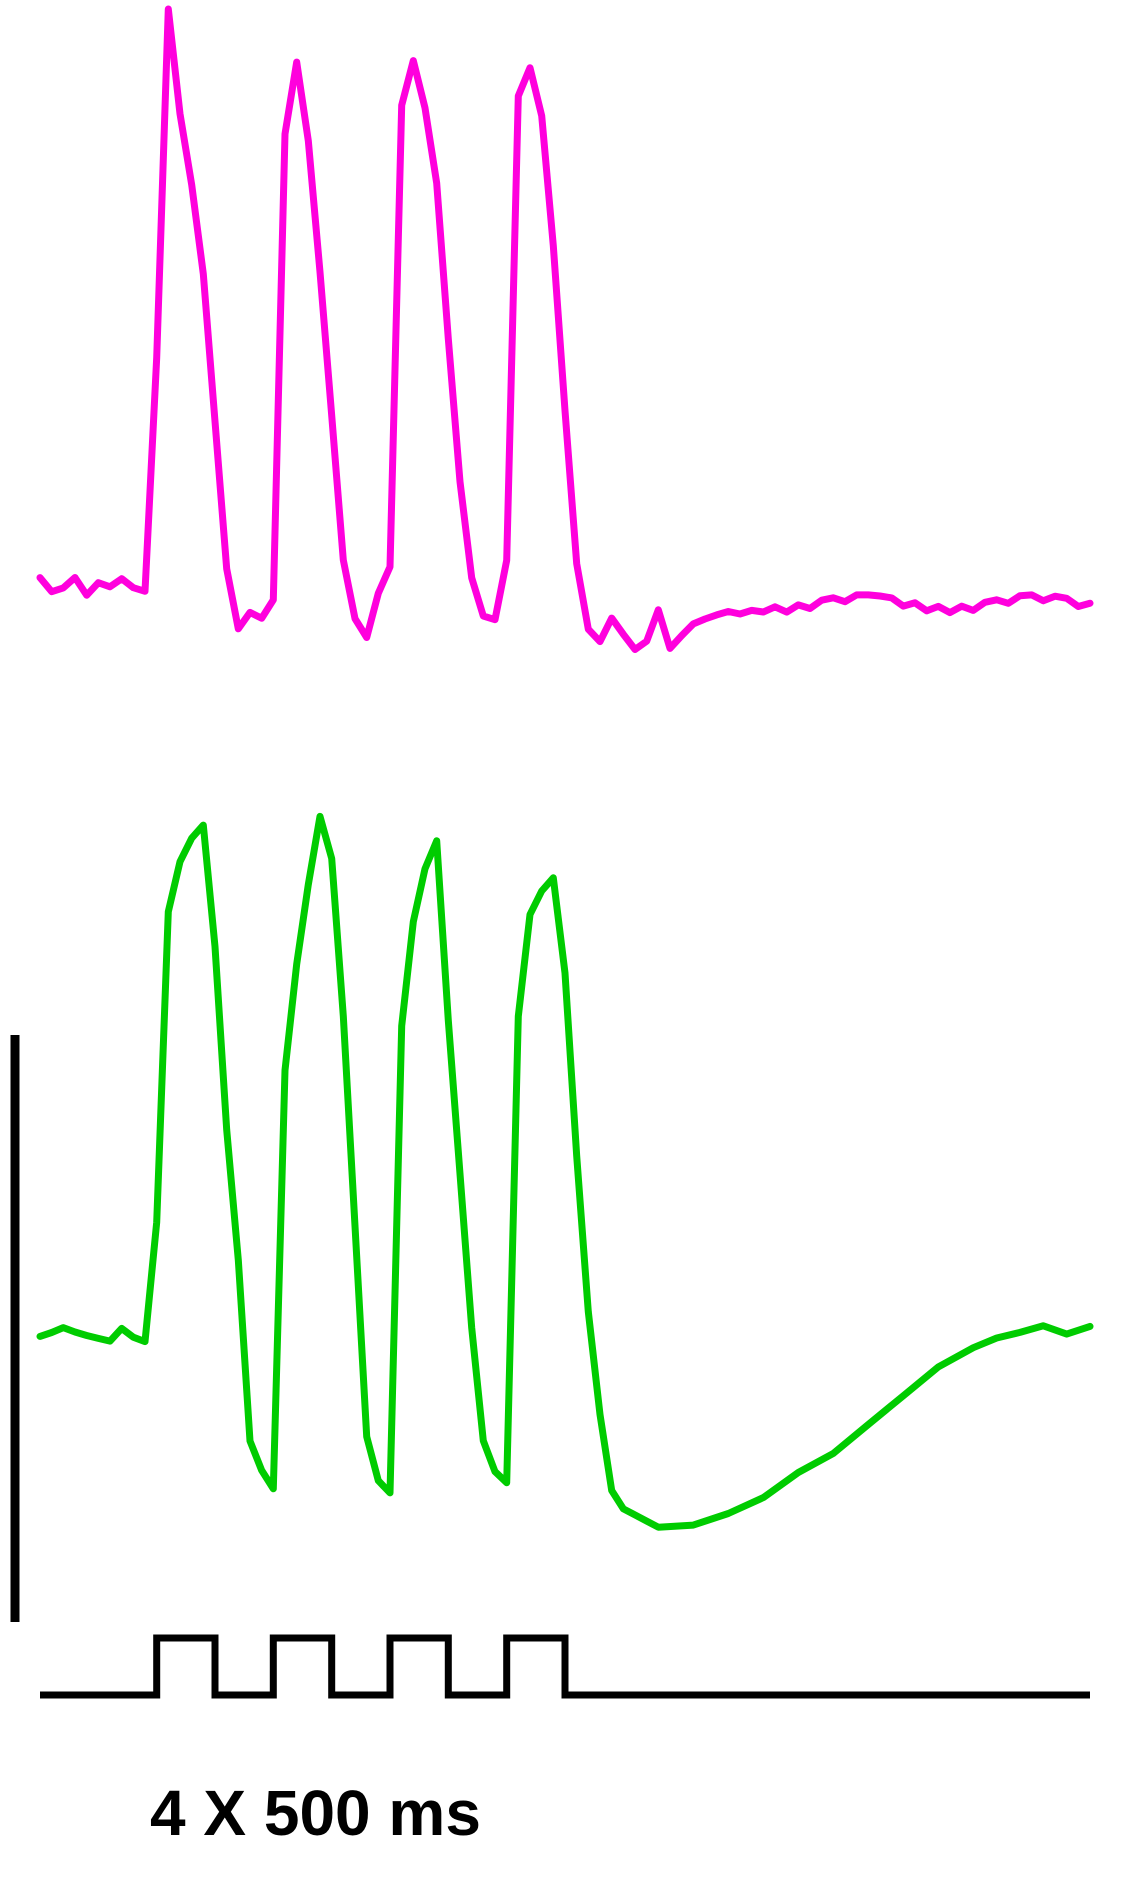 This screenshot has width=1121, height=1886. What do you see at coordinates (315, 1813) in the screenshot?
I see `stimulus-label: 4 X 500 ms` at bounding box center [315, 1813].